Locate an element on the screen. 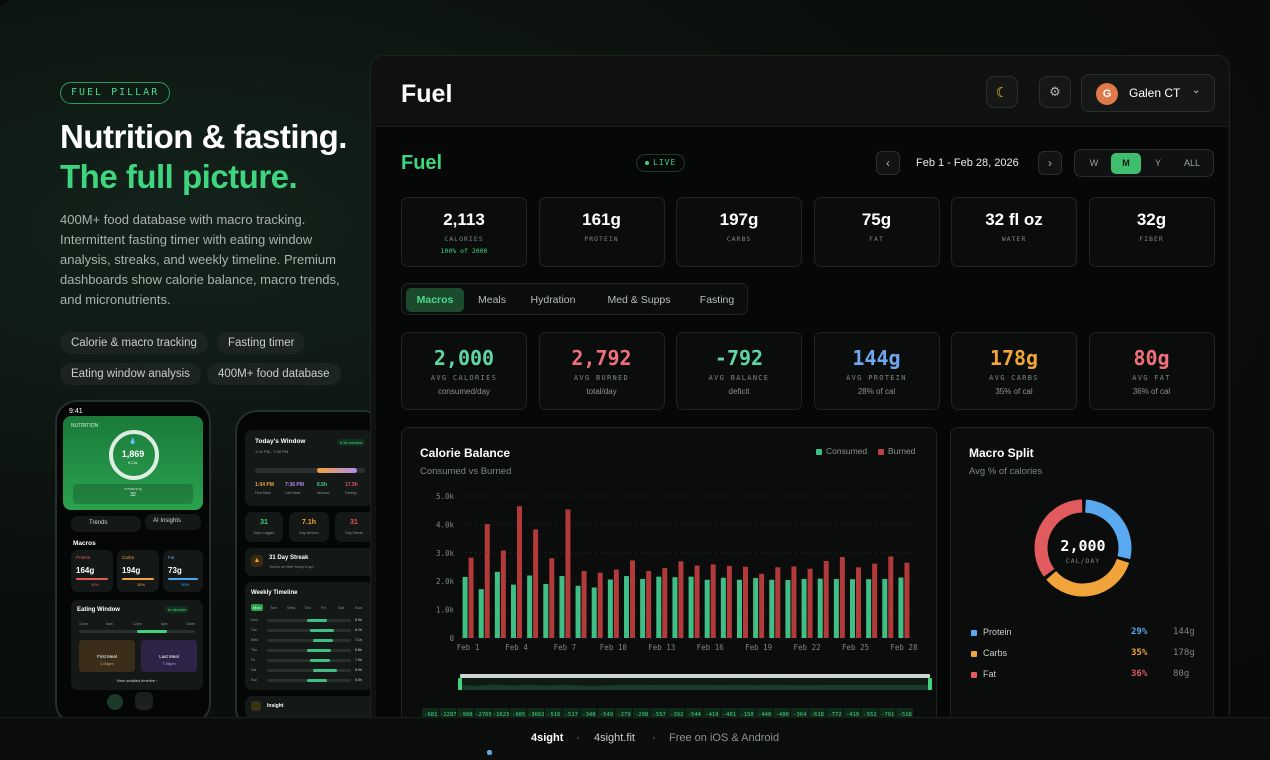  site-link: 4sight.fit is located at coordinates (614, 738).